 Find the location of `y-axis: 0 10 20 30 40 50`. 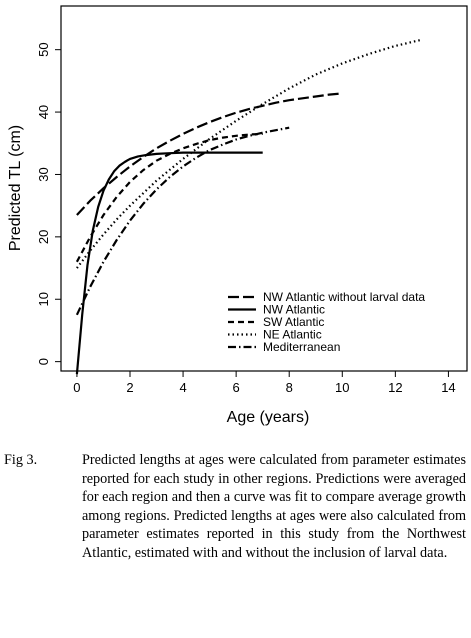

y-axis: 0 10 20 30 40 50 is located at coordinates (49, 203).